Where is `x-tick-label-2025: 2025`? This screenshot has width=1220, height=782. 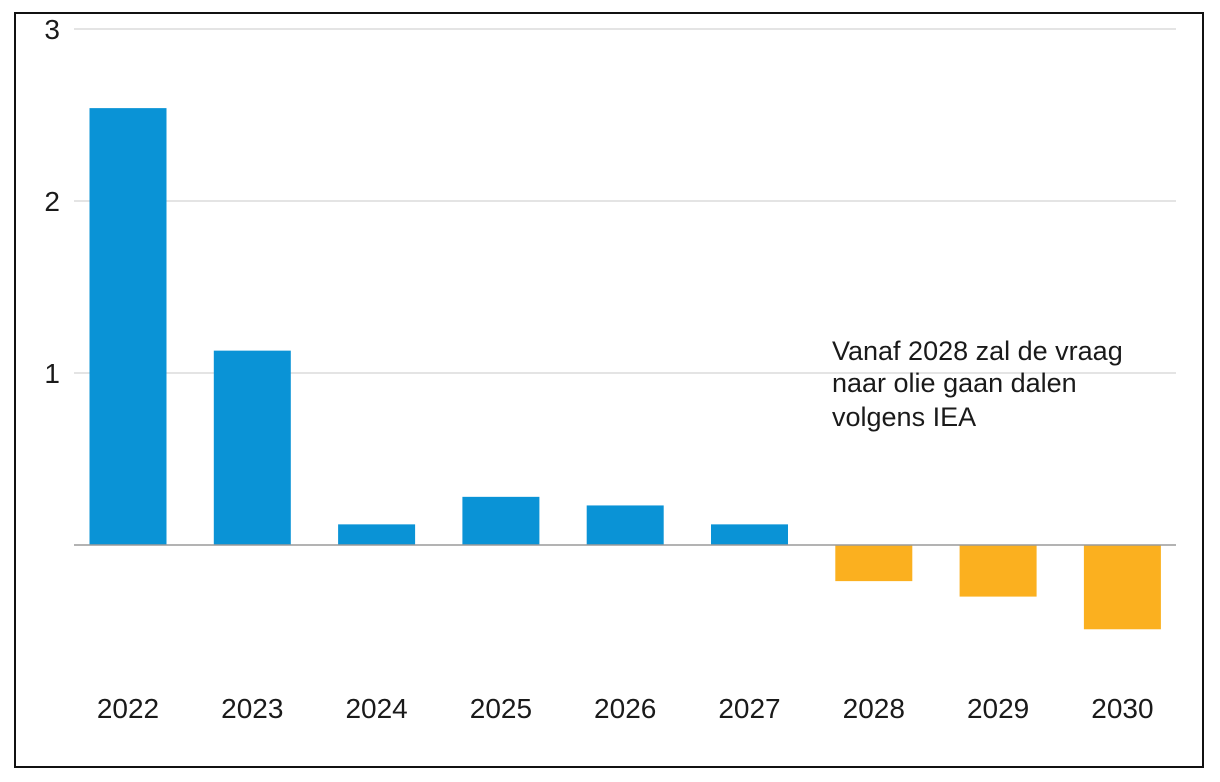 x-tick-label-2025: 2025 is located at coordinates (501, 708).